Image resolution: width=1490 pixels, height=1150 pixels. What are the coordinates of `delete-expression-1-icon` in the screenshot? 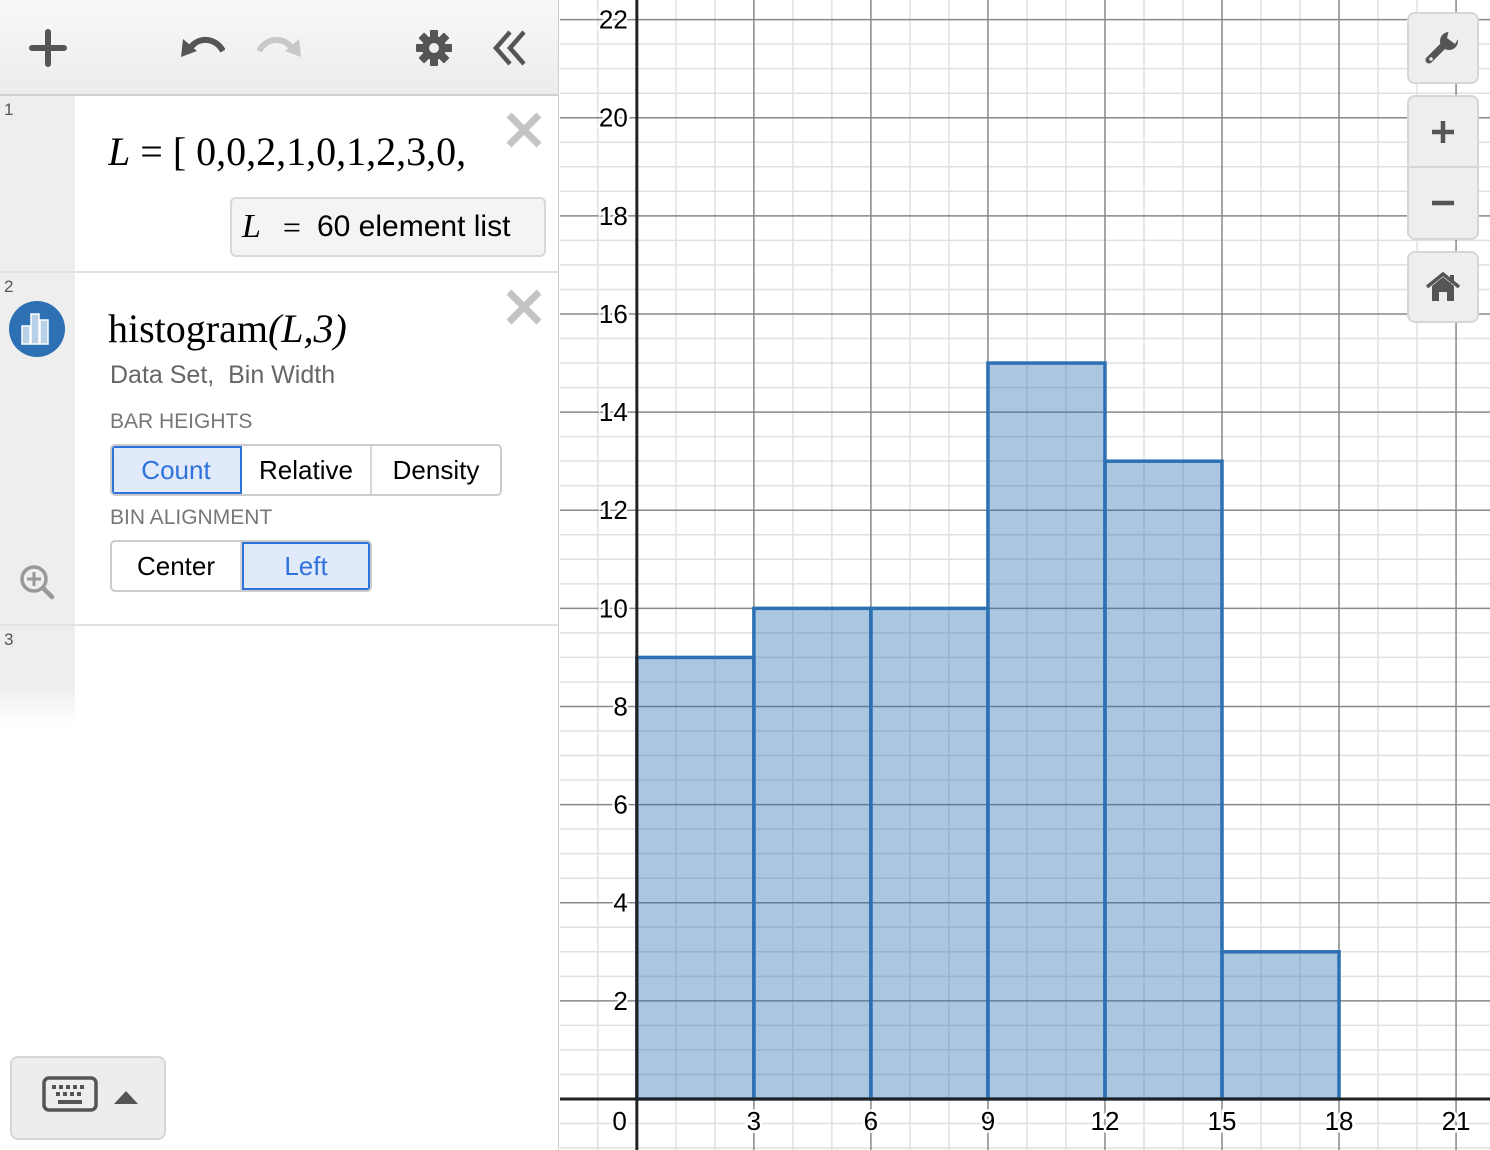 It's located at (524, 130).